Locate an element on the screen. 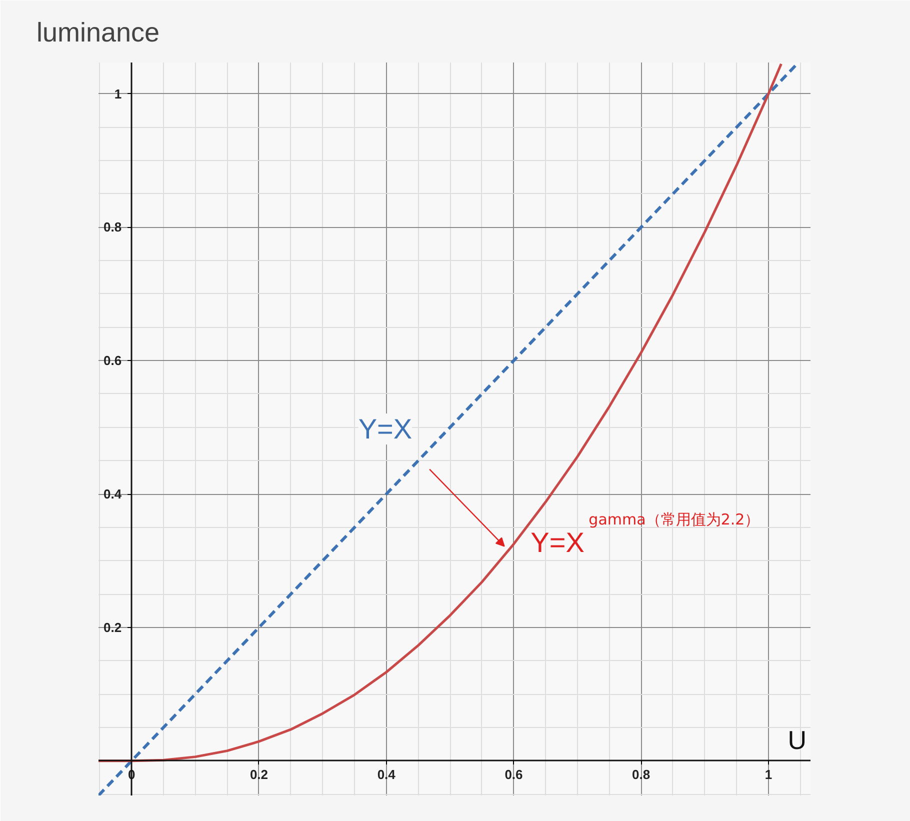 This screenshot has width=910, height=821. annotation: Y=X is located at coordinates (385, 429).